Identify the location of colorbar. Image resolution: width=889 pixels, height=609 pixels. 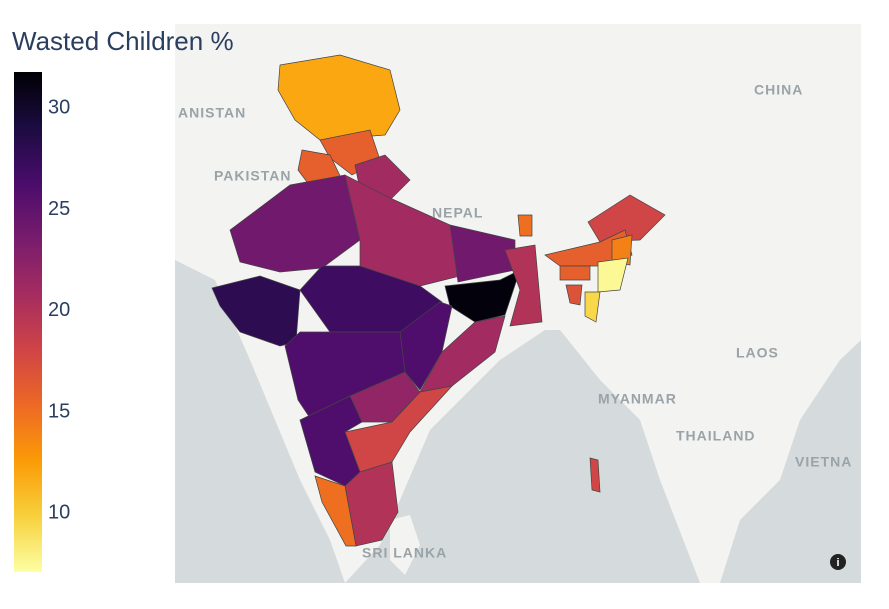
(28, 322).